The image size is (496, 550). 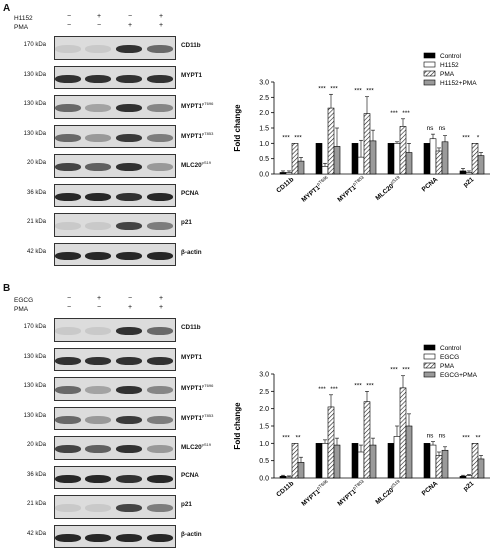 What do you see at coordinates (468, 486) in the screenshot?
I see `x-tick-label: p21` at bounding box center [468, 486].